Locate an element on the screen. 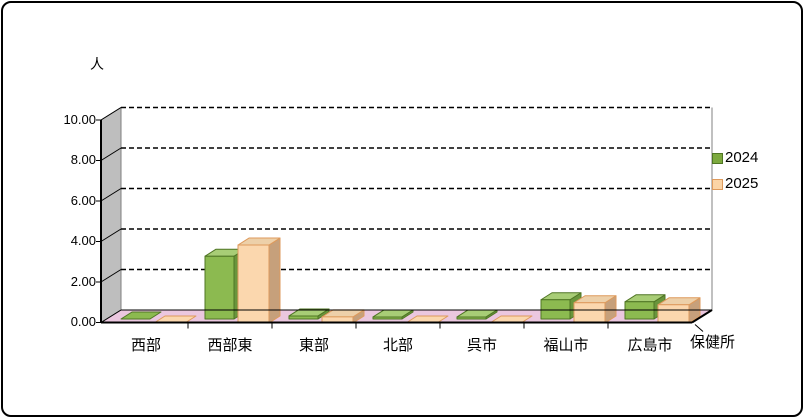 The image size is (804, 418). category-label-fukuyama: 福山市 is located at coordinates (566, 345).